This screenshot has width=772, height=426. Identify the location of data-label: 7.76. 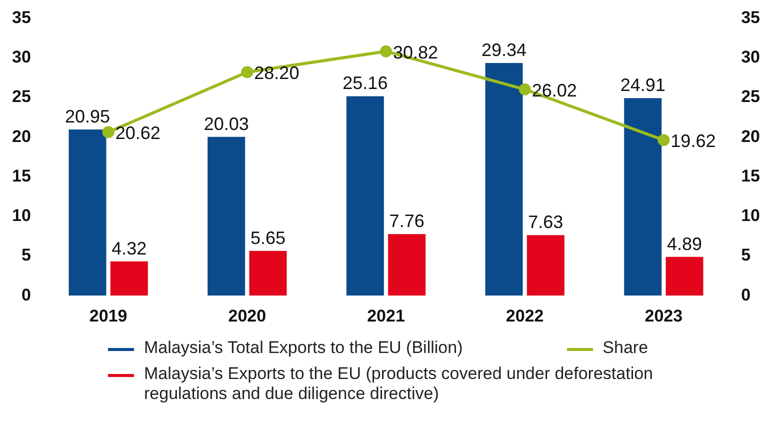
(406, 221).